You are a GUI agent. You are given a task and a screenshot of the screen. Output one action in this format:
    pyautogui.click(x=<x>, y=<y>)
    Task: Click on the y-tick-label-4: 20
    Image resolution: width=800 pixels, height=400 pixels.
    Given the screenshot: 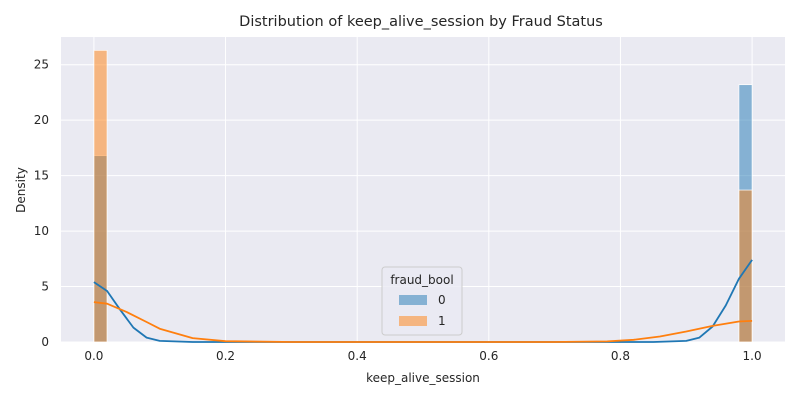 What is the action you would take?
    pyautogui.click(x=41, y=120)
    